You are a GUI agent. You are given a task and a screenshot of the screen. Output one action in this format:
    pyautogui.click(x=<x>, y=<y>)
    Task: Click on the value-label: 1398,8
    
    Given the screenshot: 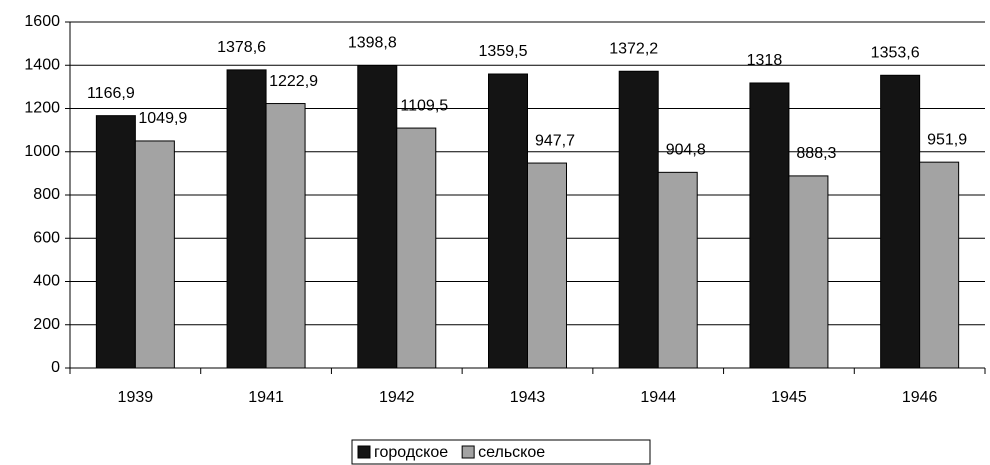 What is the action you would take?
    pyautogui.click(x=372, y=43)
    